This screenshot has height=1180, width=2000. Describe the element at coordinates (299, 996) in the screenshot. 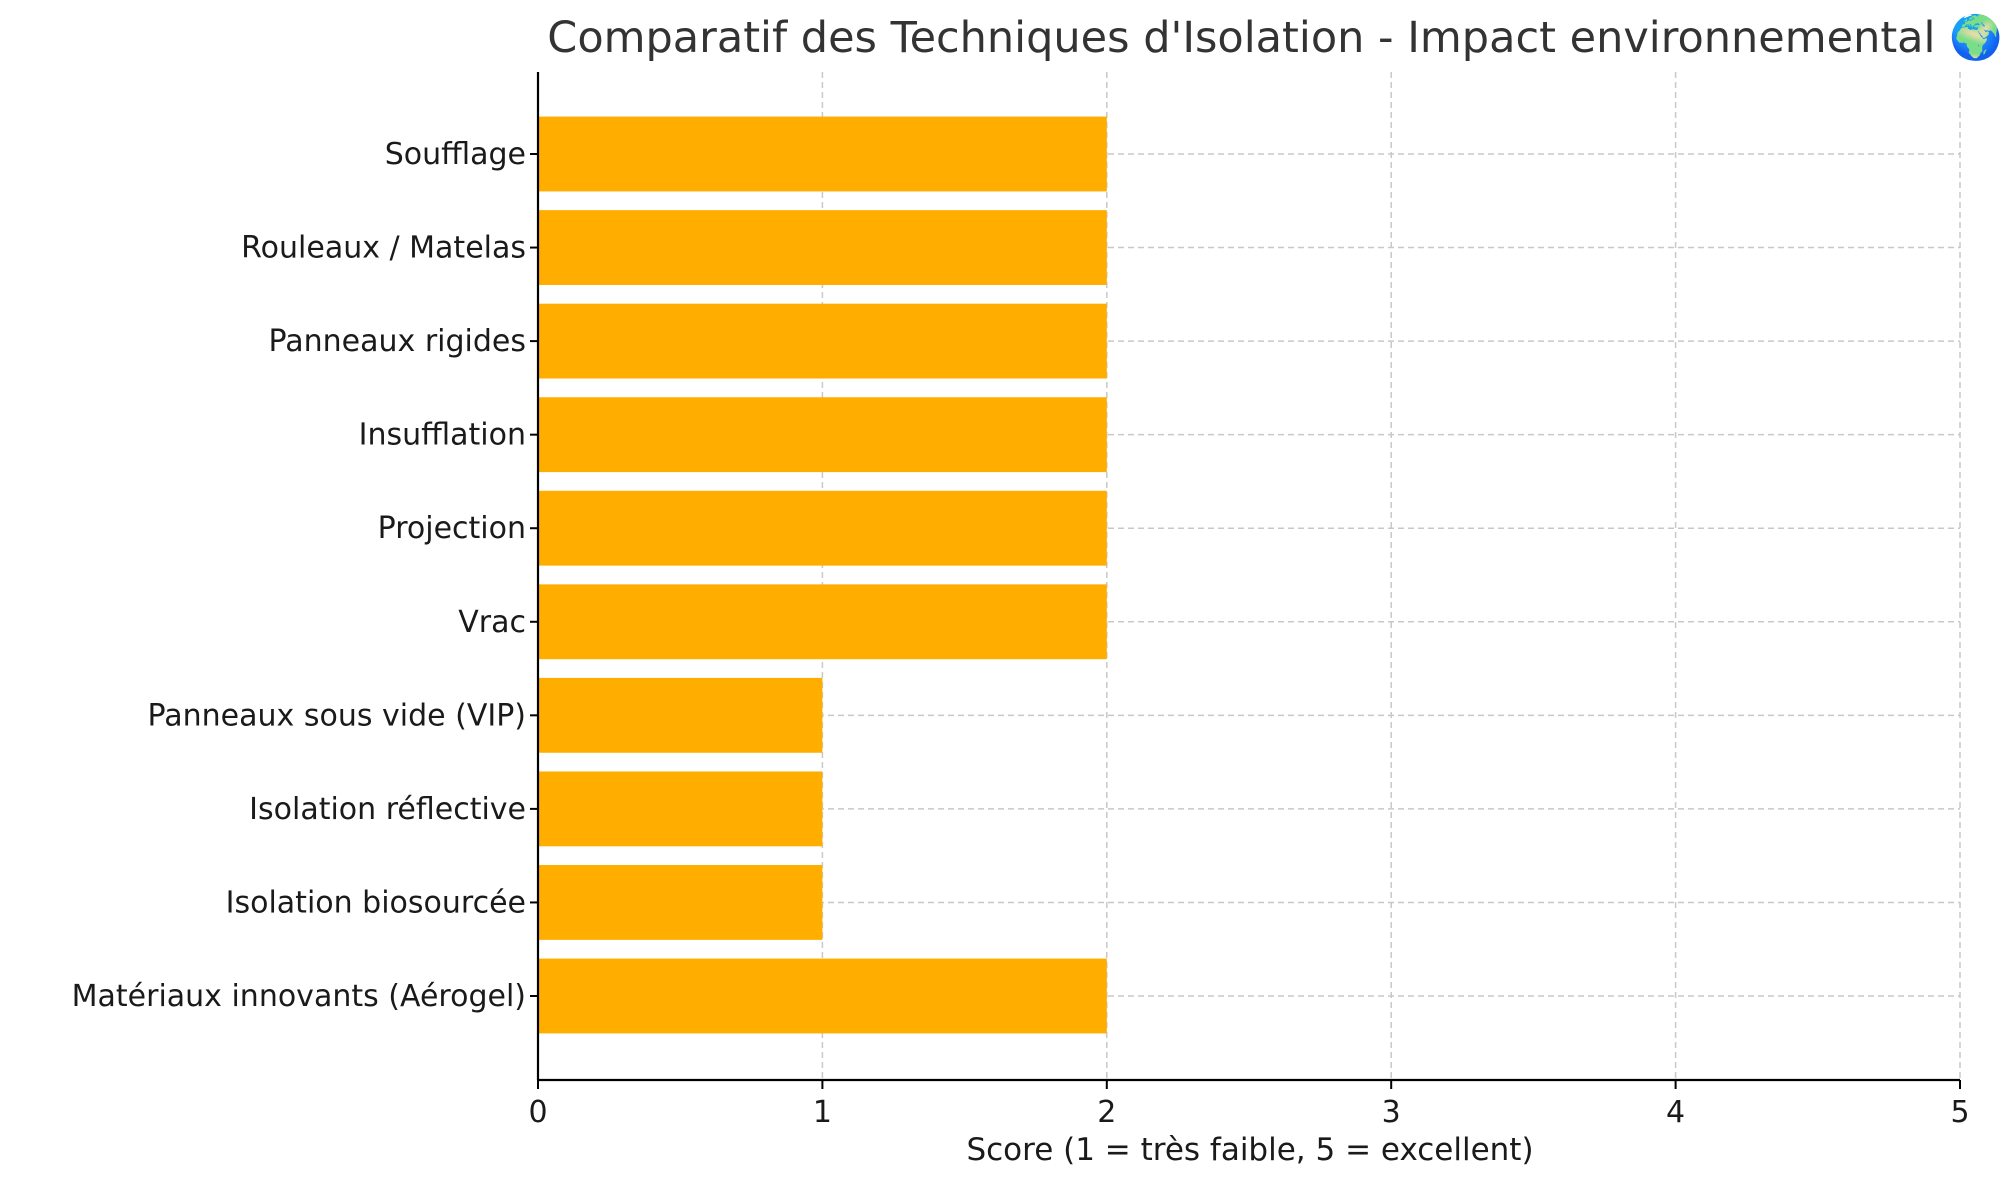

I see `category-label: Matériaux innovants (Aérogel)` at that location.